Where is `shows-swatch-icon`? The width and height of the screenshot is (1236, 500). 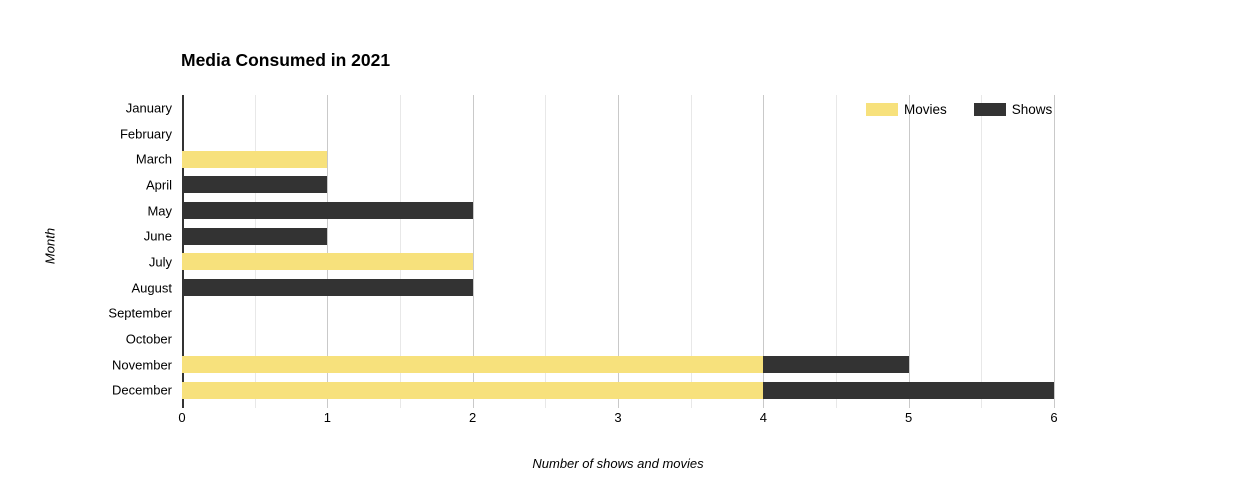 shows-swatch-icon is located at coordinates (989, 109).